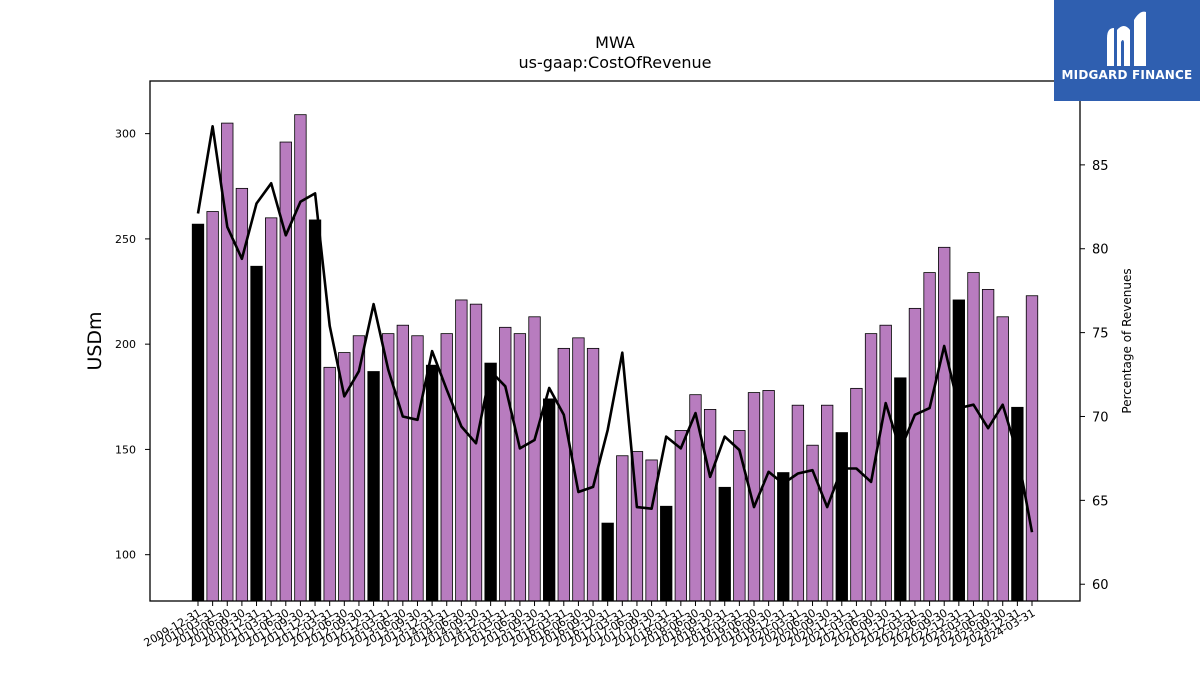 The height and width of the screenshot is (675, 1200). I want to click on y2-tick-label: 85, so click(1100, 166).